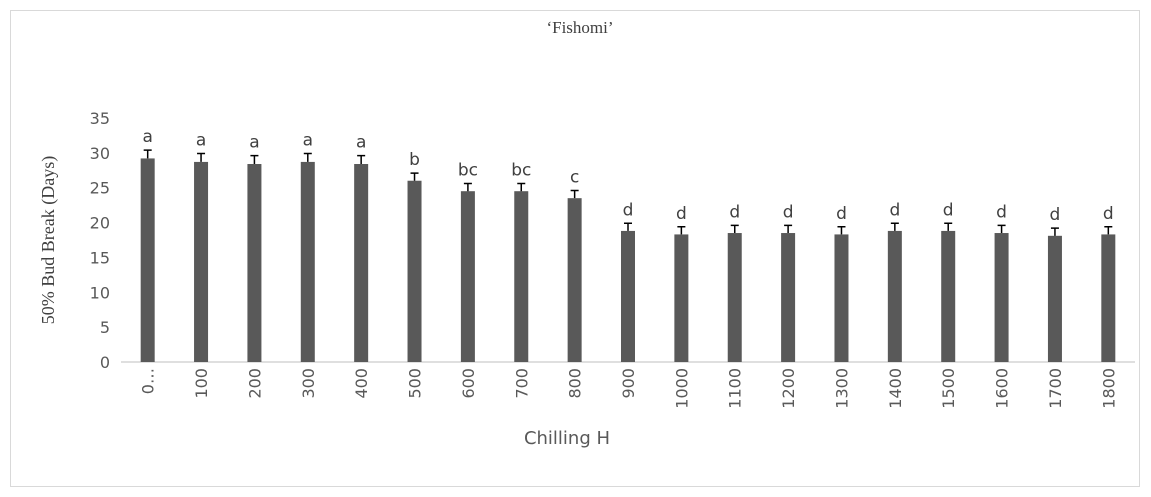 The image size is (1151, 497). I want to click on y-axis-label: 50% Bud Break (Days), so click(48, 240).